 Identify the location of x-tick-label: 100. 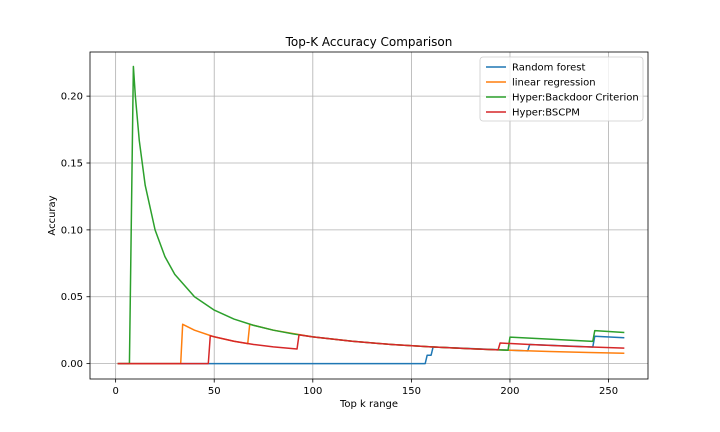
(312, 391).